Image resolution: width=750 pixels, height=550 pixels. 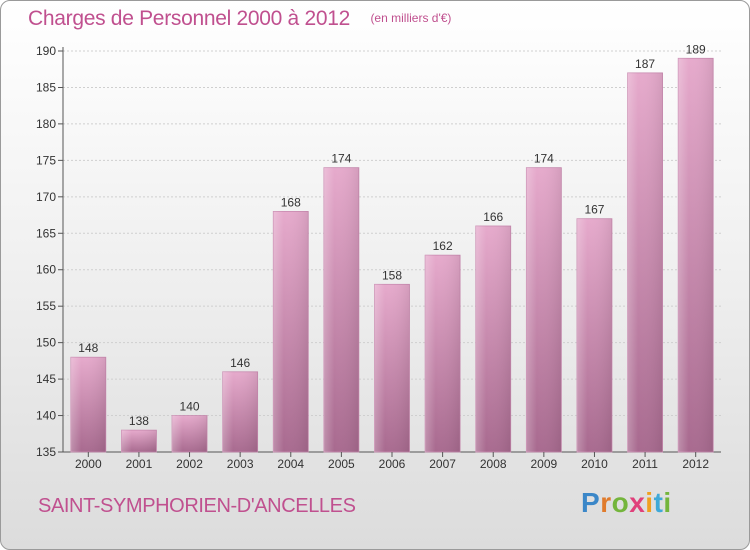 What do you see at coordinates (493, 464) in the screenshot?
I see `x-tick-label: 2008` at bounding box center [493, 464].